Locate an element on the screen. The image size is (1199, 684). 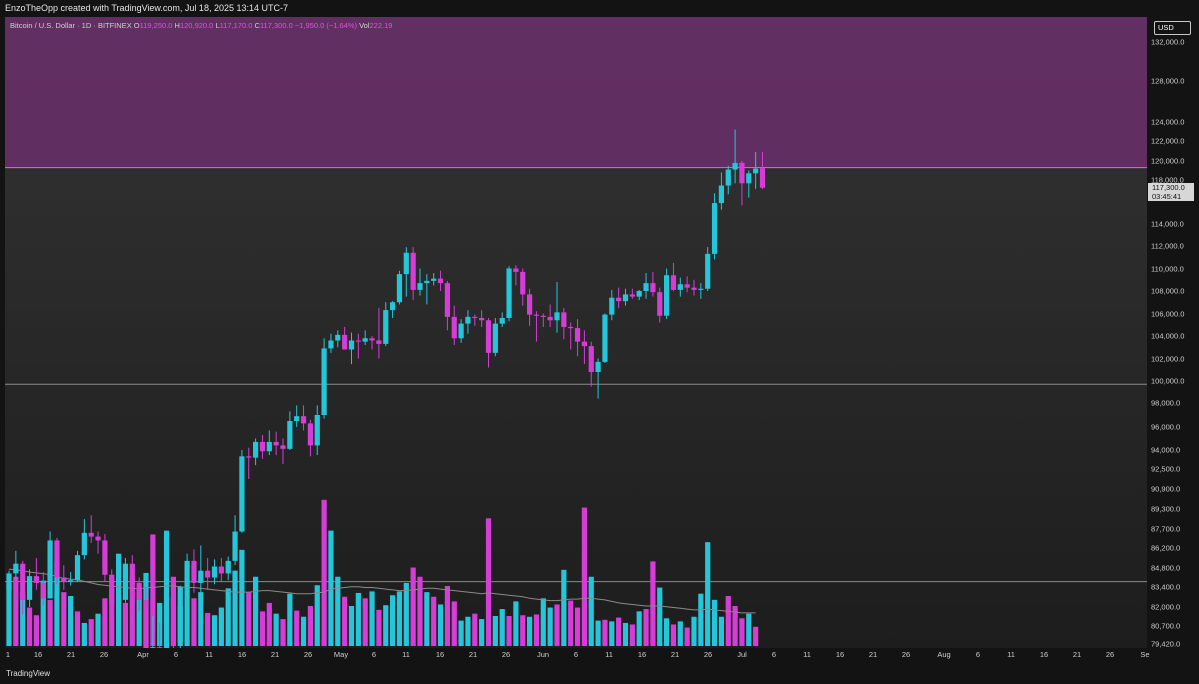
price-tick-label: 118,000.0 is located at coordinates (1167, 180).